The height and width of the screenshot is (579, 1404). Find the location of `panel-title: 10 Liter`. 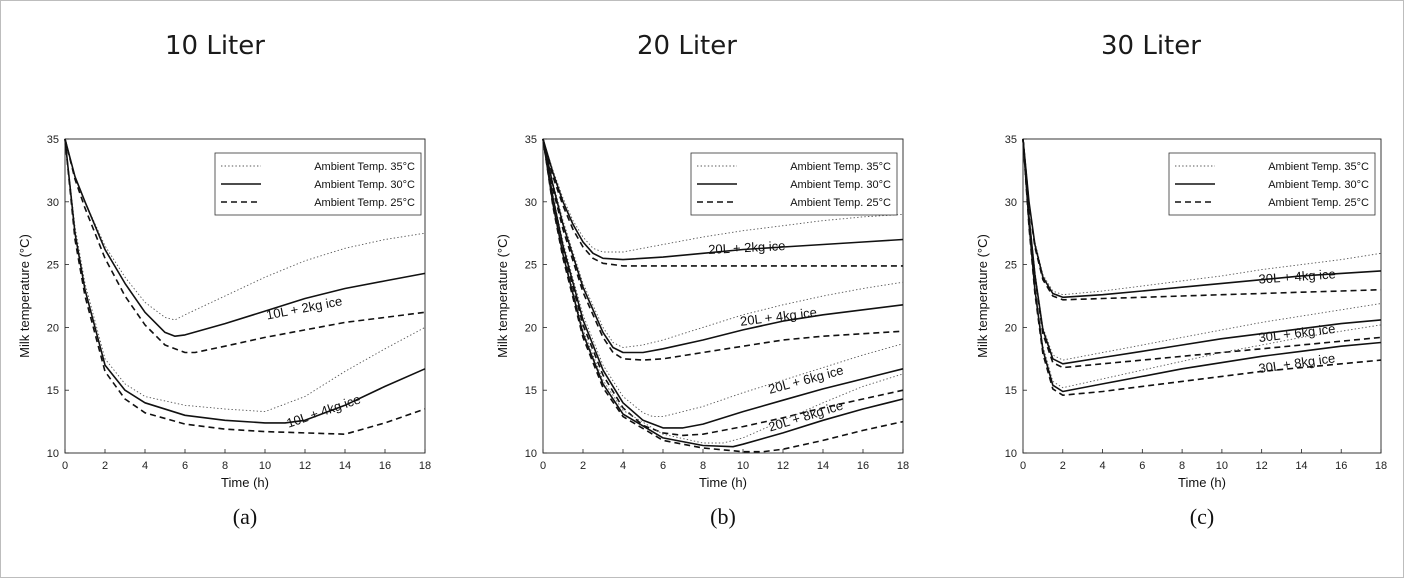

panel-title: 10 Liter is located at coordinates (215, 46).